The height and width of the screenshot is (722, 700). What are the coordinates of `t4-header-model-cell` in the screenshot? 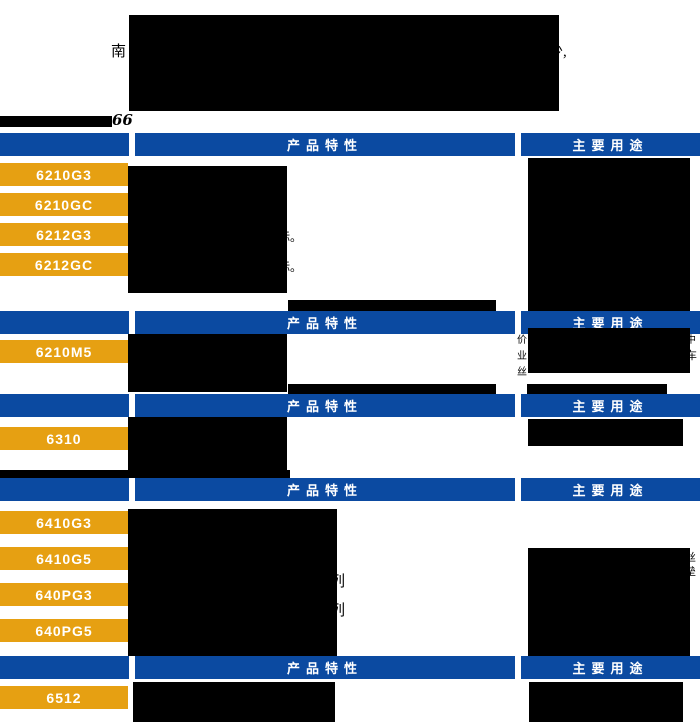 It's located at (64, 489).